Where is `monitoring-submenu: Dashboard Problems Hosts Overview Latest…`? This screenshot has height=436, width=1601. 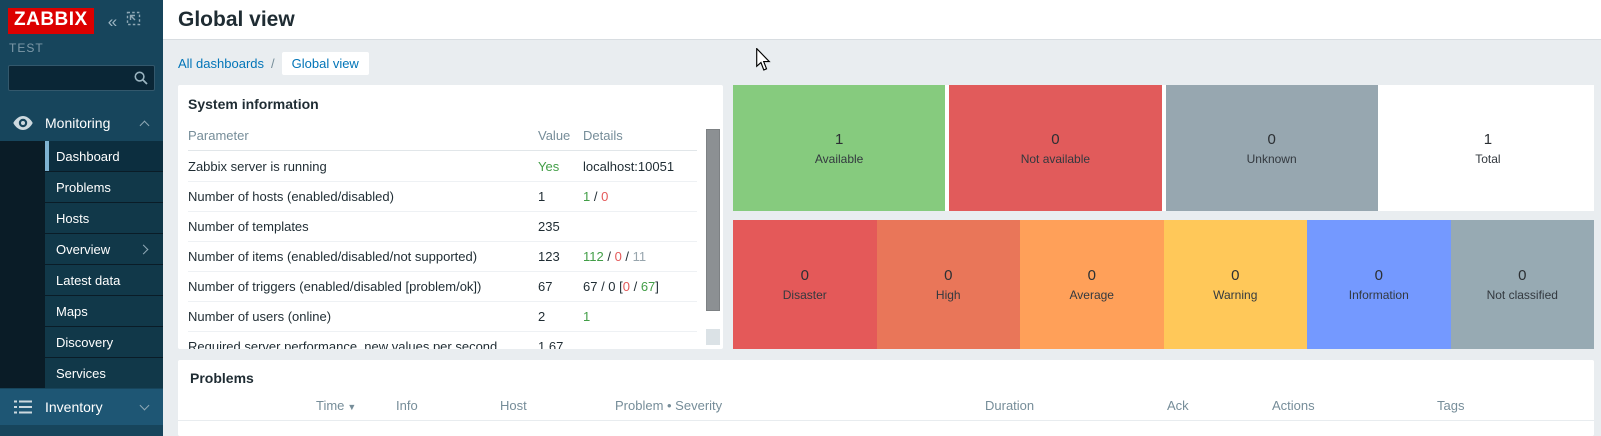 monitoring-submenu: Dashboard Problems Hosts Overview Latest… is located at coordinates (81, 264).